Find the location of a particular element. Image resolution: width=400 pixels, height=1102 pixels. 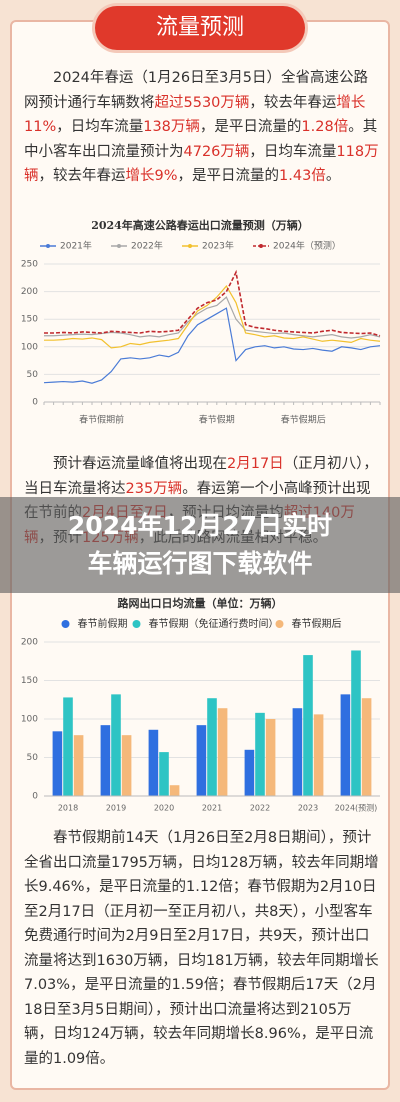

highlight: 118万辆 is located at coordinates (201, 164).